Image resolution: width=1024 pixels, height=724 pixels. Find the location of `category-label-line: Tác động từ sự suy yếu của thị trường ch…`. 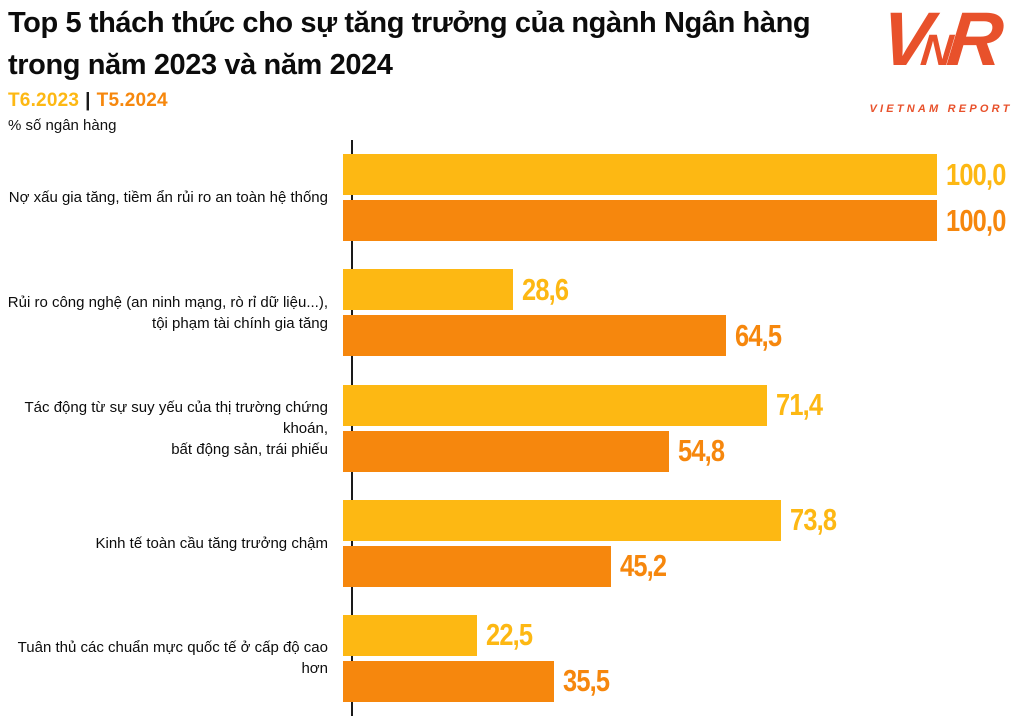

category-label-line: Tác động từ sự suy yếu của thị trường ch… is located at coordinates (176, 417).